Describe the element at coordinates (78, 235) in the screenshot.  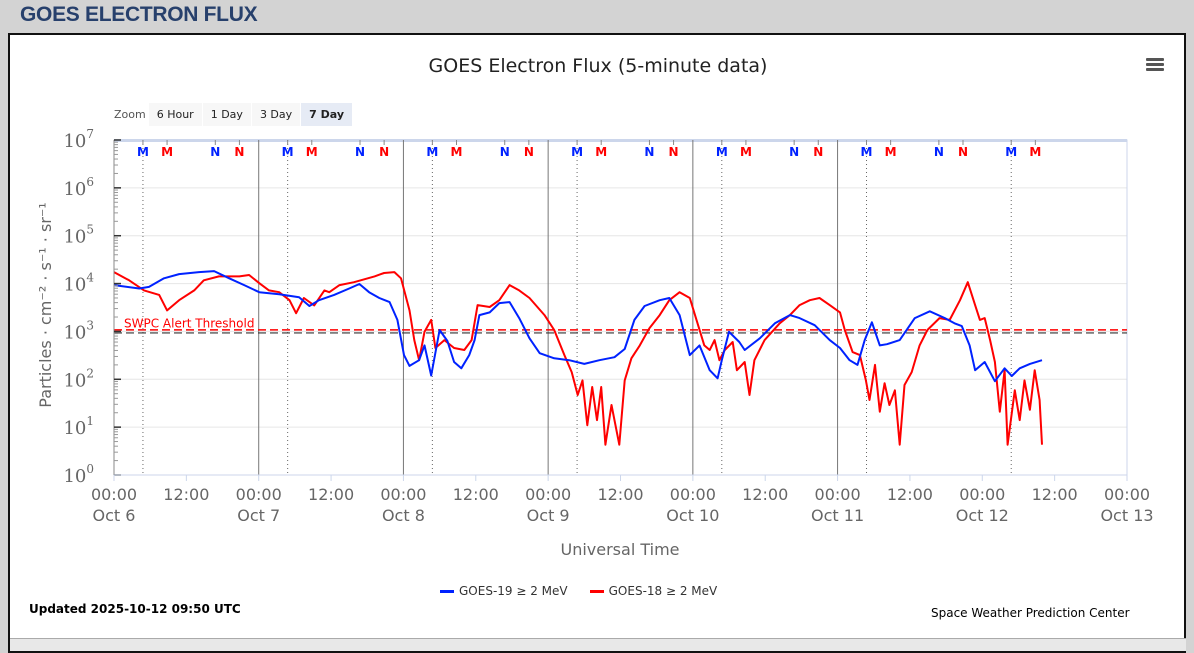
I see `y-tick-label: 10⁵` at that location.